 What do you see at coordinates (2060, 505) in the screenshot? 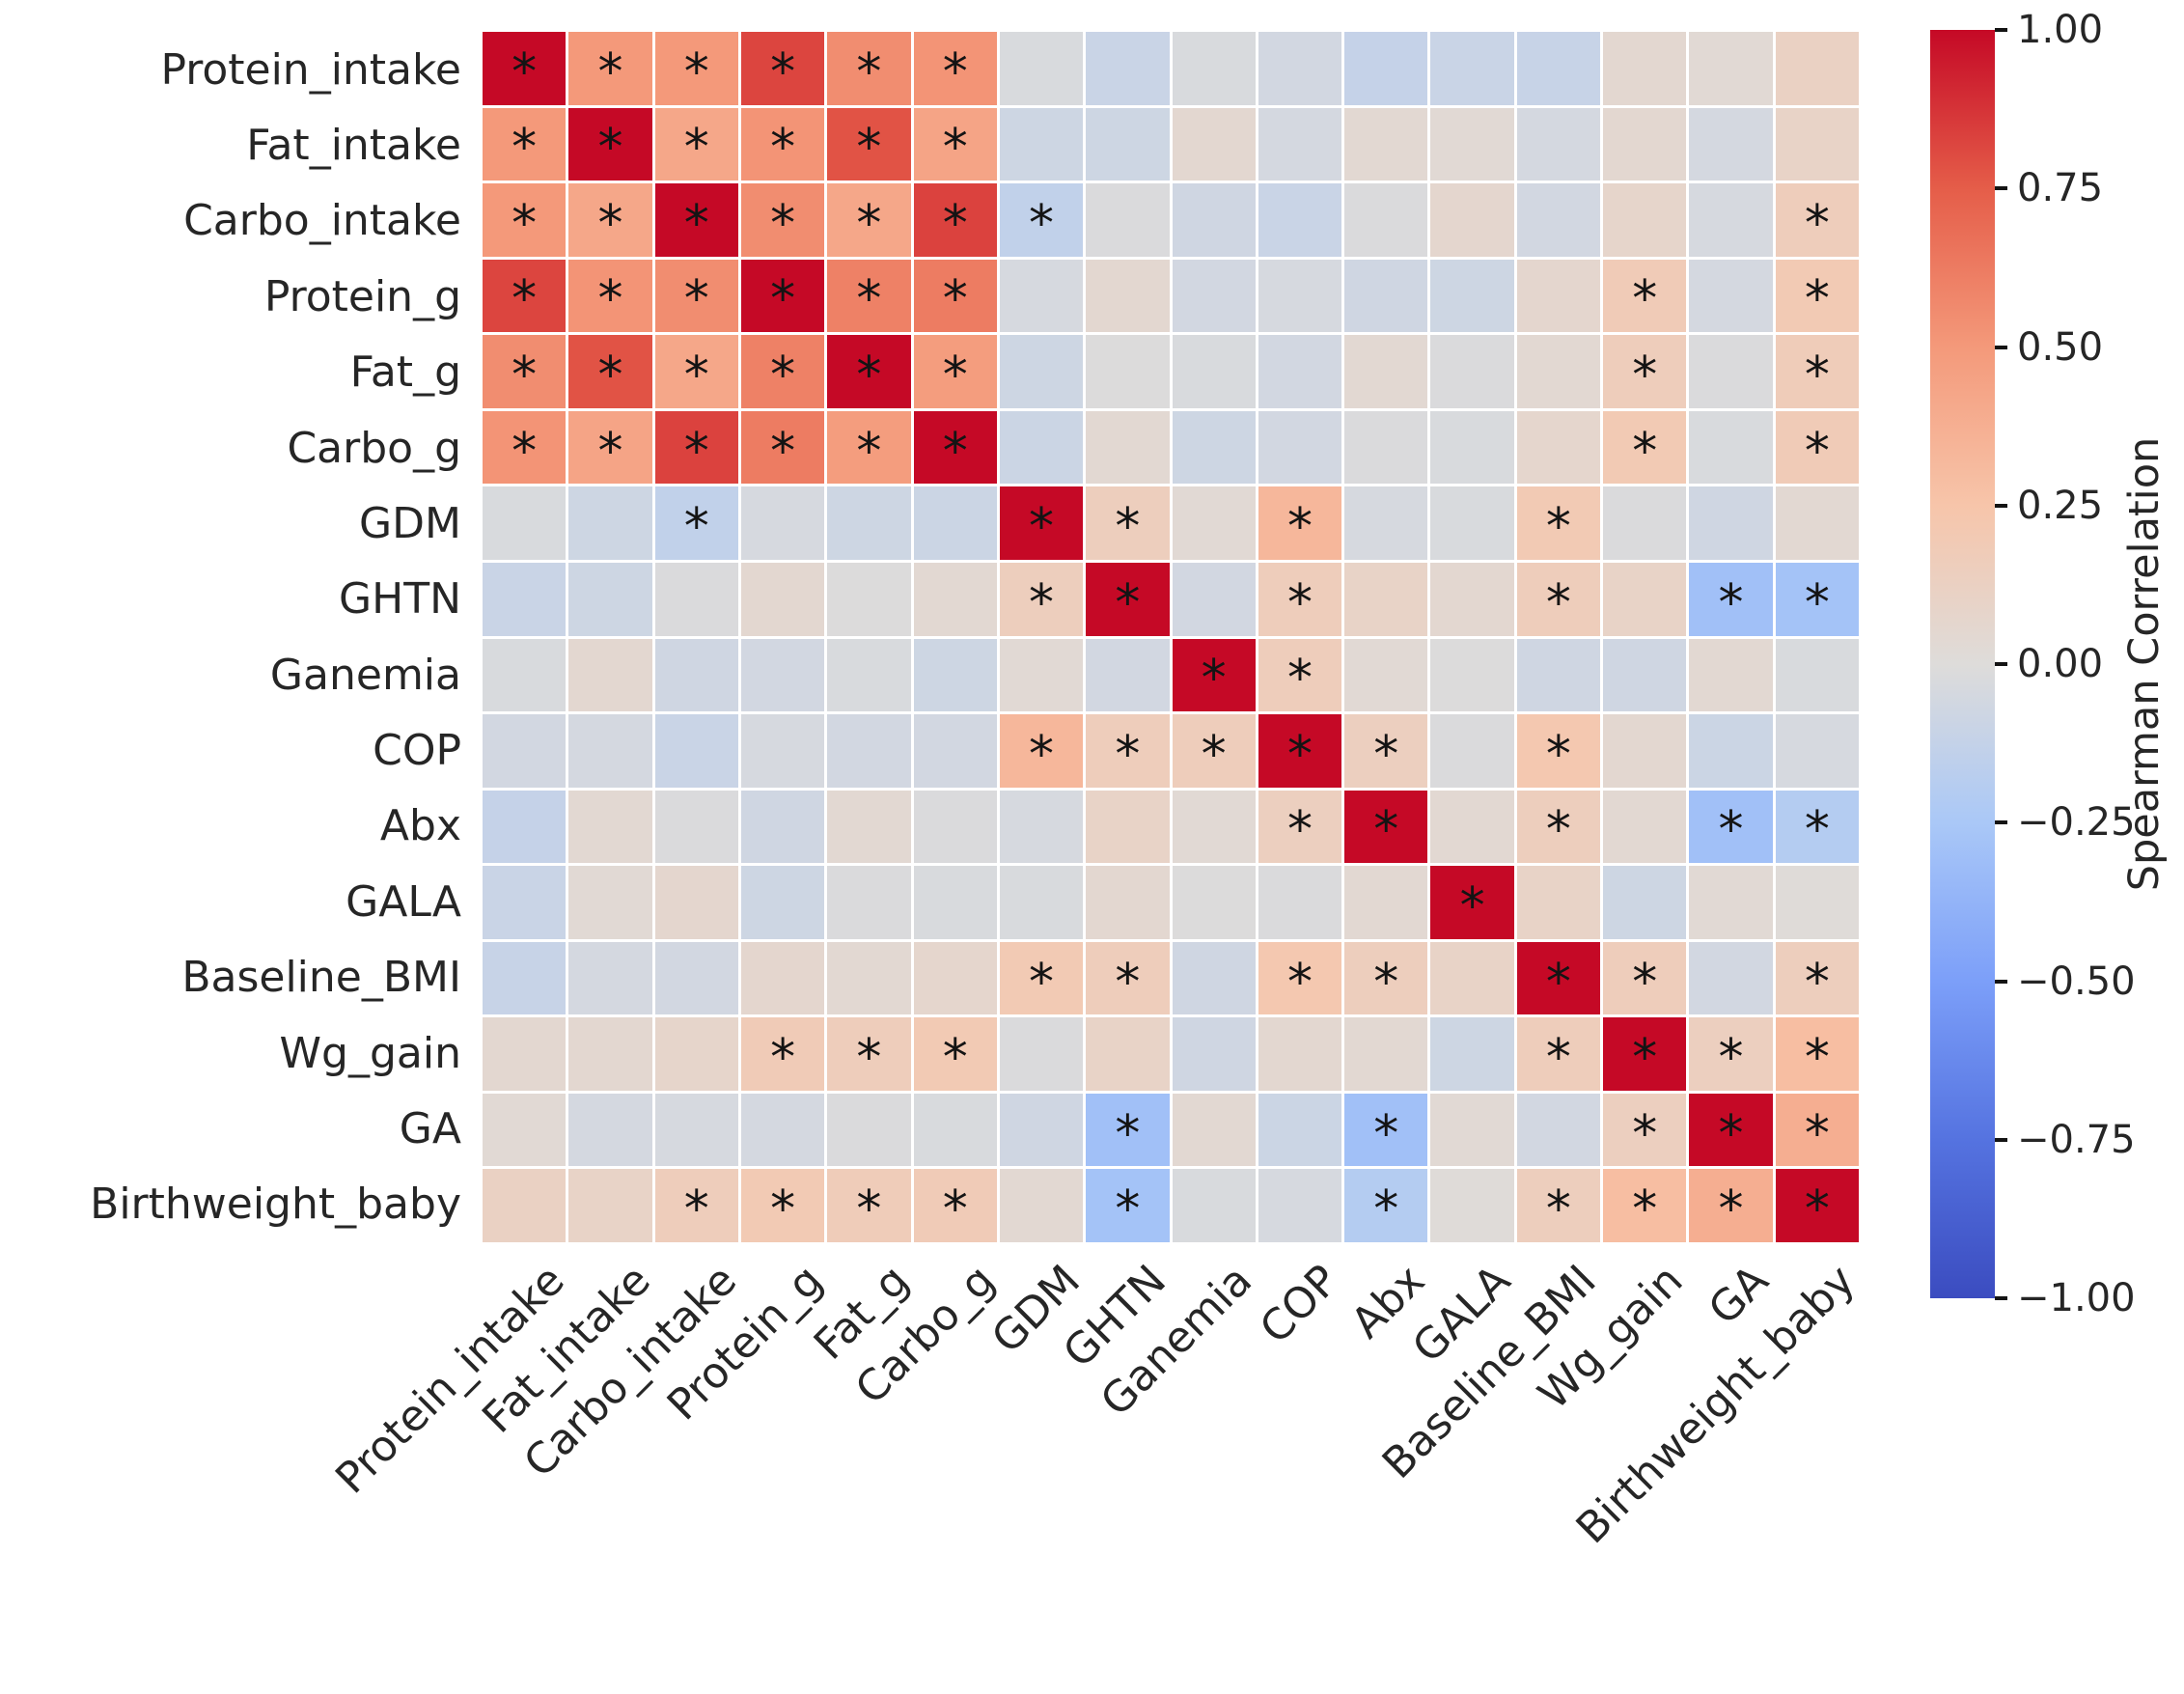
I see `colorbar-tick-label: 0.25` at bounding box center [2060, 505].